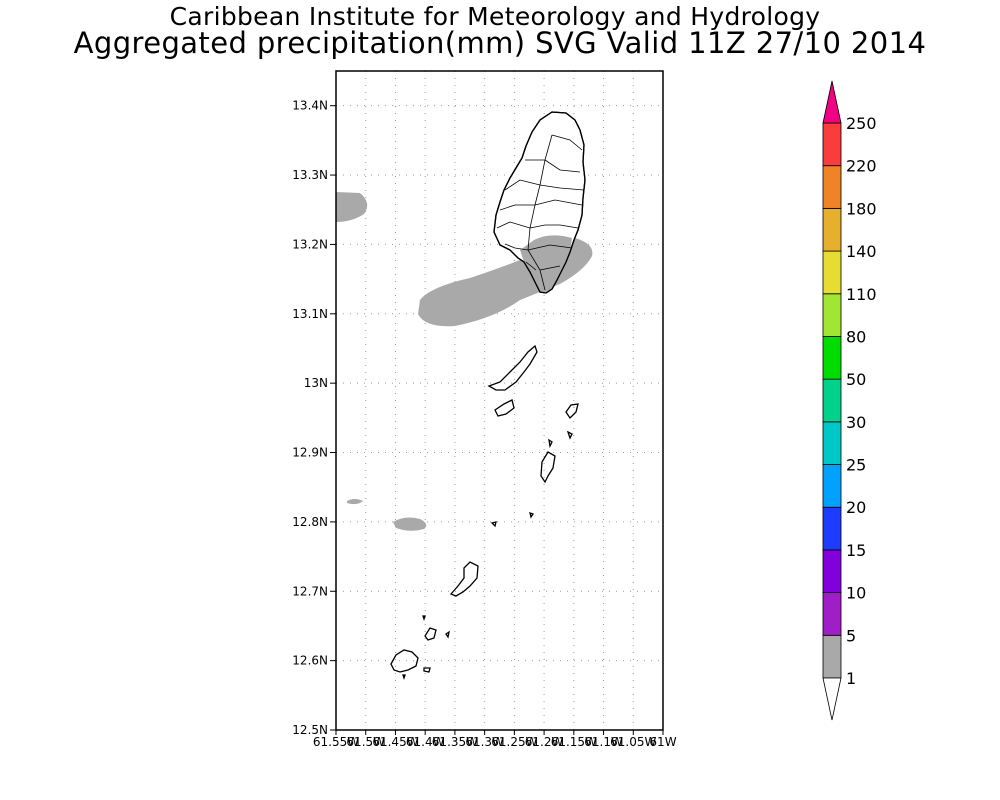 Image resolution: width=1000 pixels, height=800 pixels. Describe the element at coordinates (310, 106) in the screenshot. I see `lat-tick-label: 13.4N` at that location.